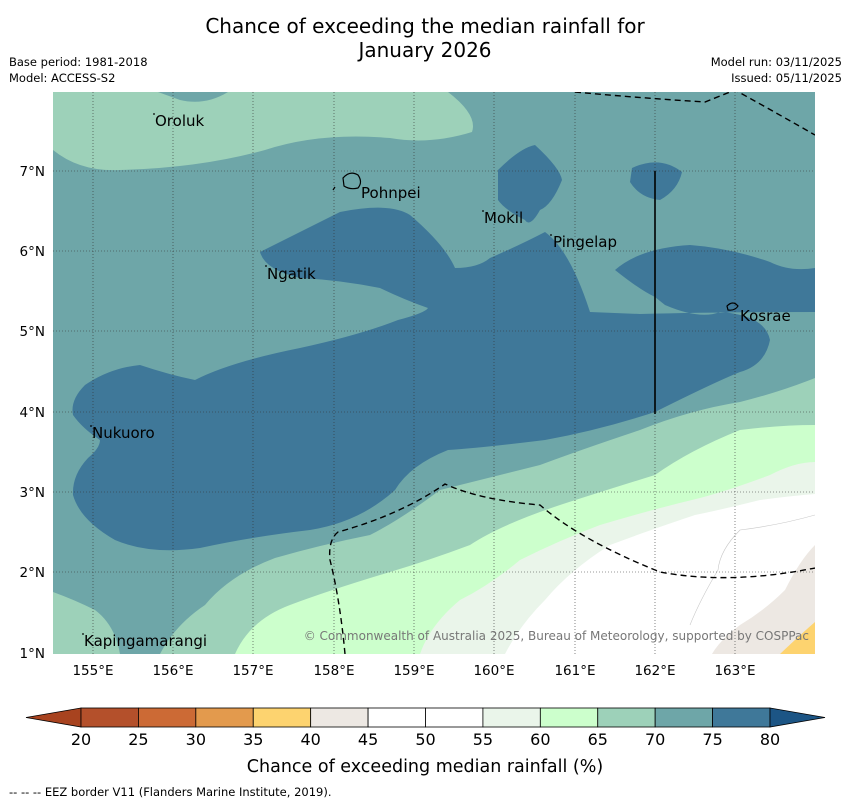 The width and height of the screenshot is (850, 804). What do you see at coordinates (598, 739) in the screenshot?
I see `colorbar-tick-label: 65` at bounding box center [598, 739].